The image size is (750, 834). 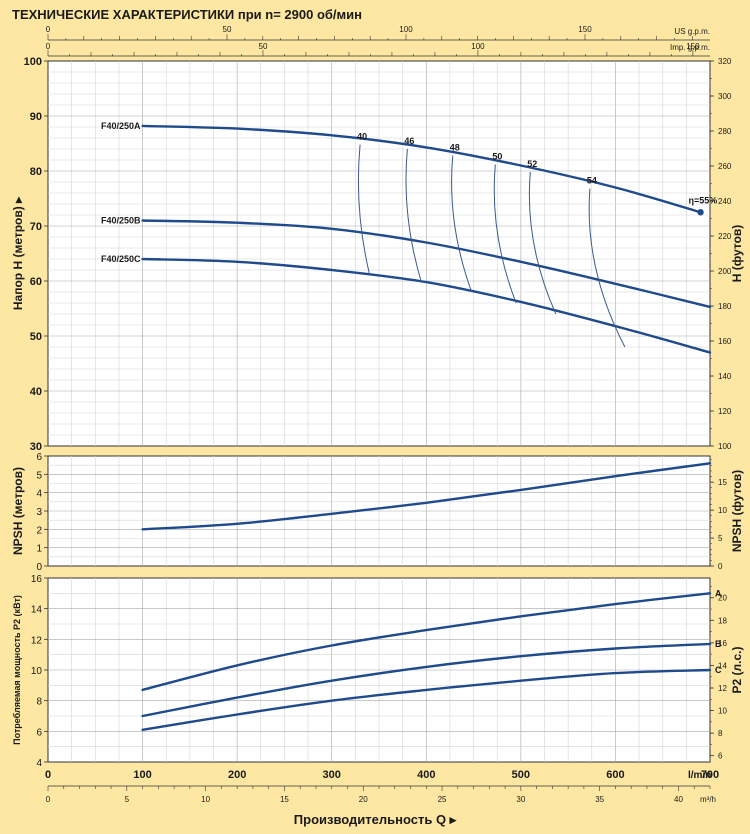 What do you see at coordinates (426, 496) in the screenshot?
I see `series-line-npsh` at bounding box center [426, 496].